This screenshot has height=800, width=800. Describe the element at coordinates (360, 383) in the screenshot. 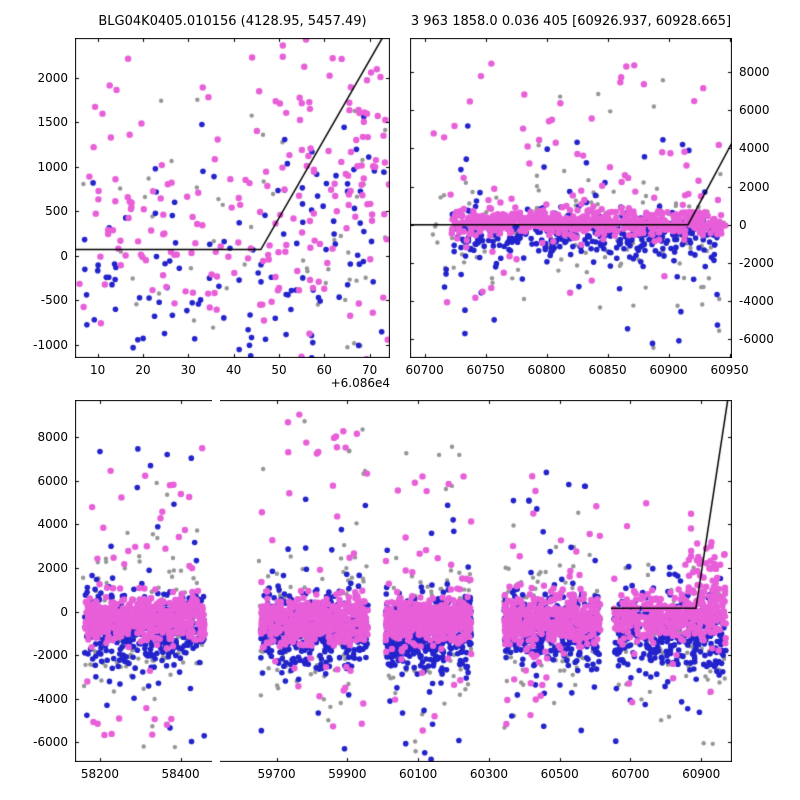

I see `x-axis-offset-label: +6.086e4` at that location.